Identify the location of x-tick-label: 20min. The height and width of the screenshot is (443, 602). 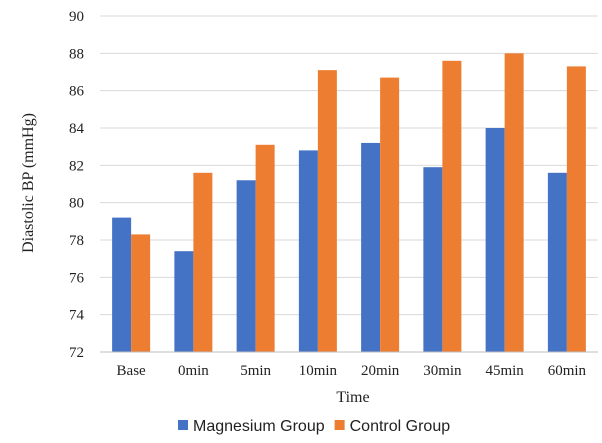
(380, 371).